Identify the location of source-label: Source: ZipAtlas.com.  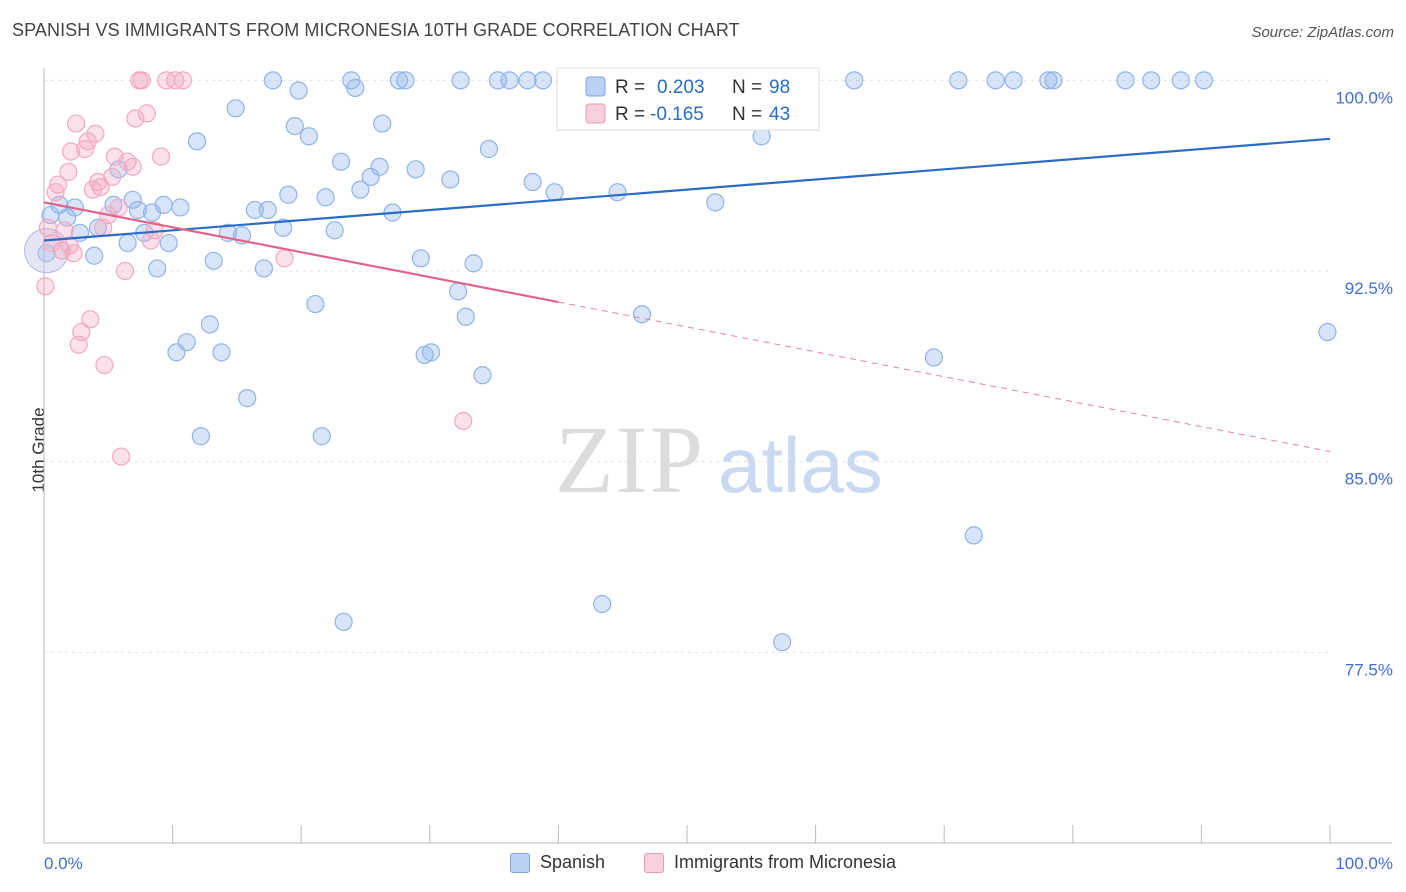
(1322, 32).